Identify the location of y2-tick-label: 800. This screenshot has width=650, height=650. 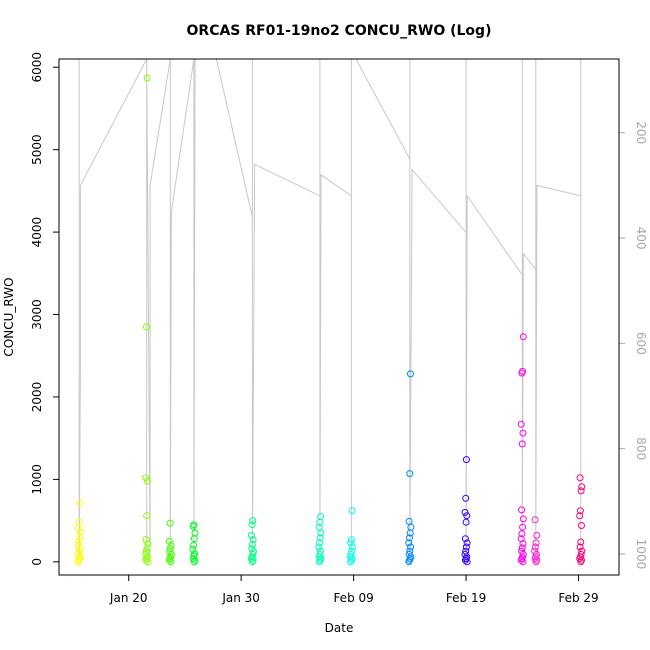
(641, 448).